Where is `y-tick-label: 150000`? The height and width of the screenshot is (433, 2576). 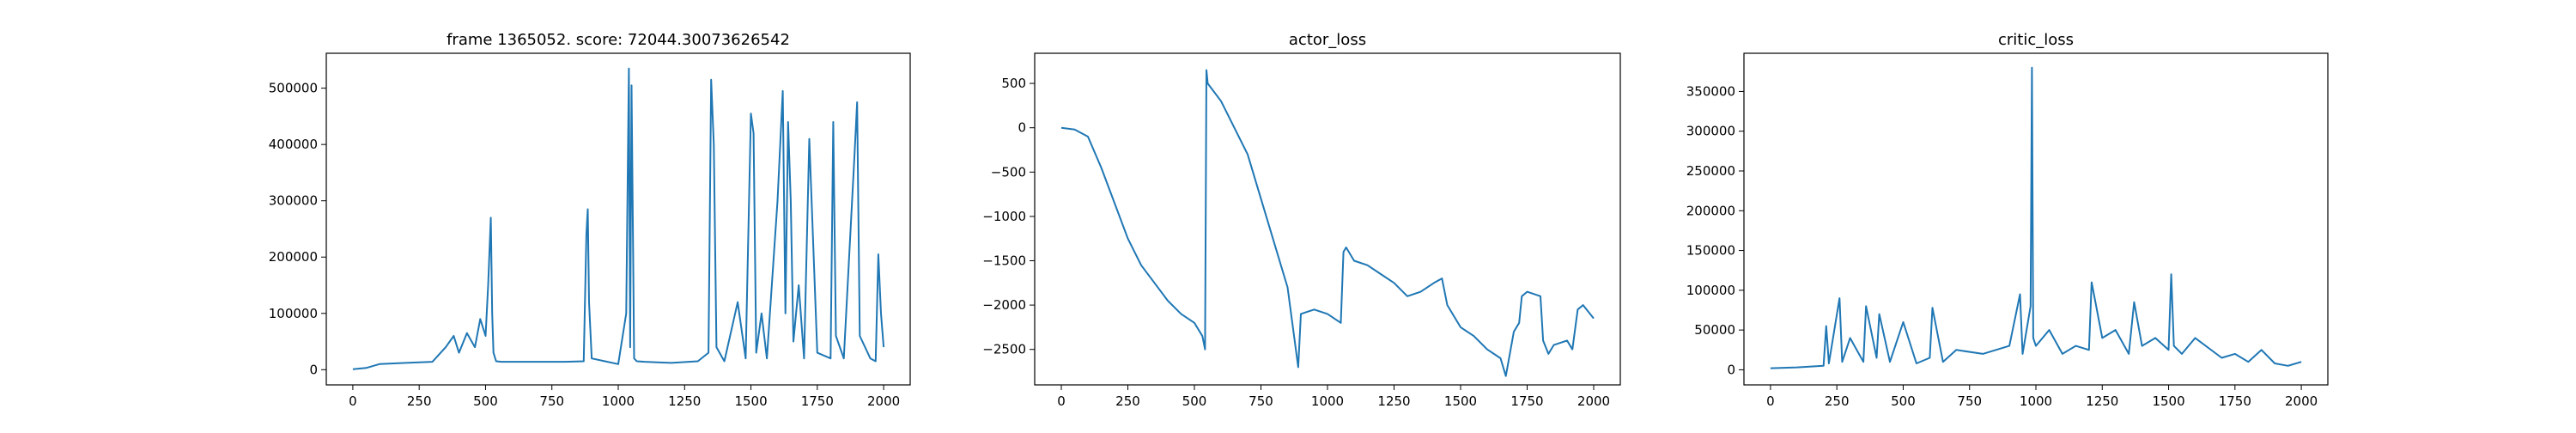
y-tick-label: 150000 is located at coordinates (1711, 251).